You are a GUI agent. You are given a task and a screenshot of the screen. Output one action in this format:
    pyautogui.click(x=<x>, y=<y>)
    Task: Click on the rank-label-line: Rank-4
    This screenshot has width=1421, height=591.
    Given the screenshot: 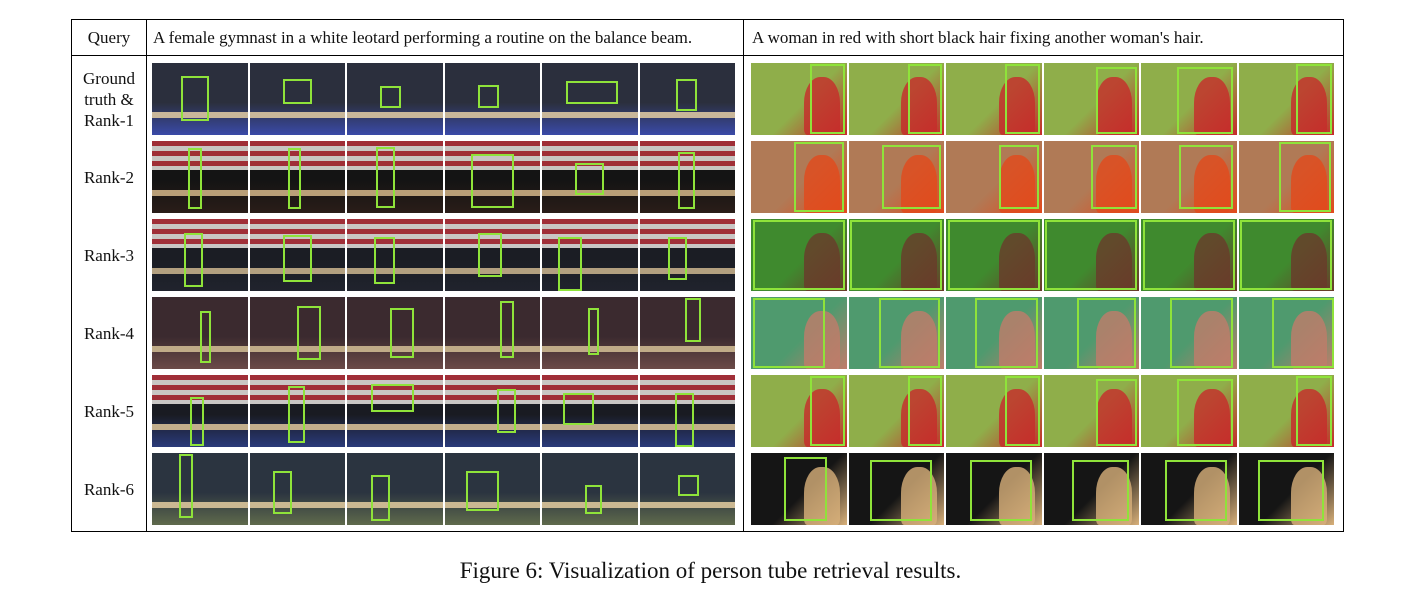 What is the action you would take?
    pyautogui.click(x=109, y=333)
    